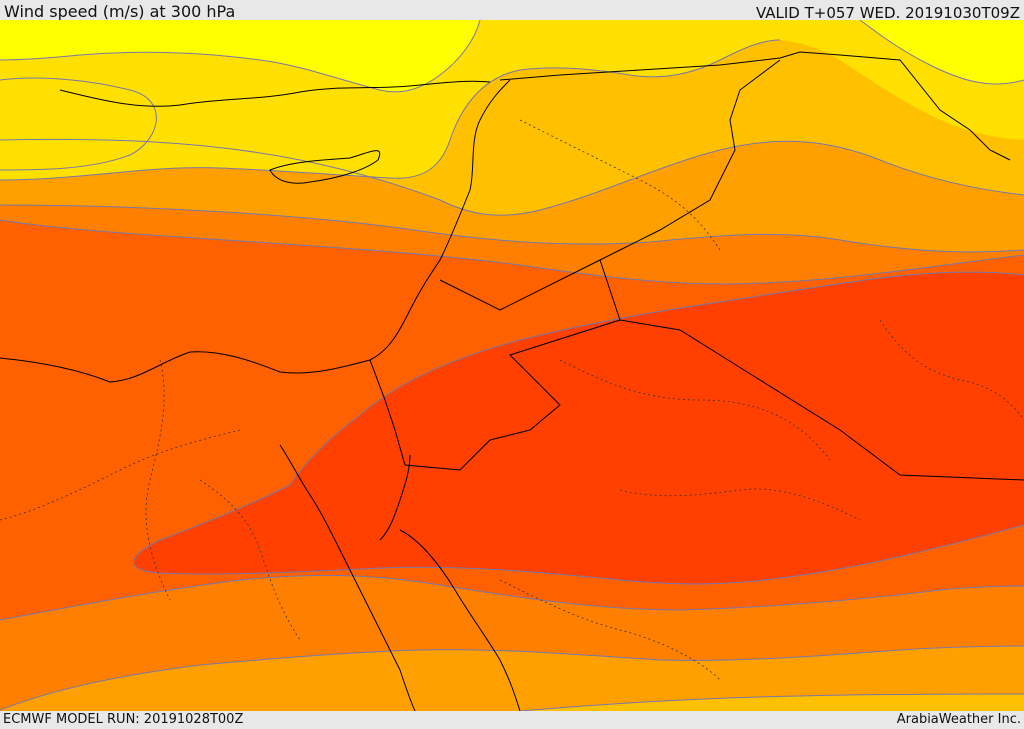  What do you see at coordinates (772, 702) in the screenshot?
I see `band-amber` at bounding box center [772, 702].